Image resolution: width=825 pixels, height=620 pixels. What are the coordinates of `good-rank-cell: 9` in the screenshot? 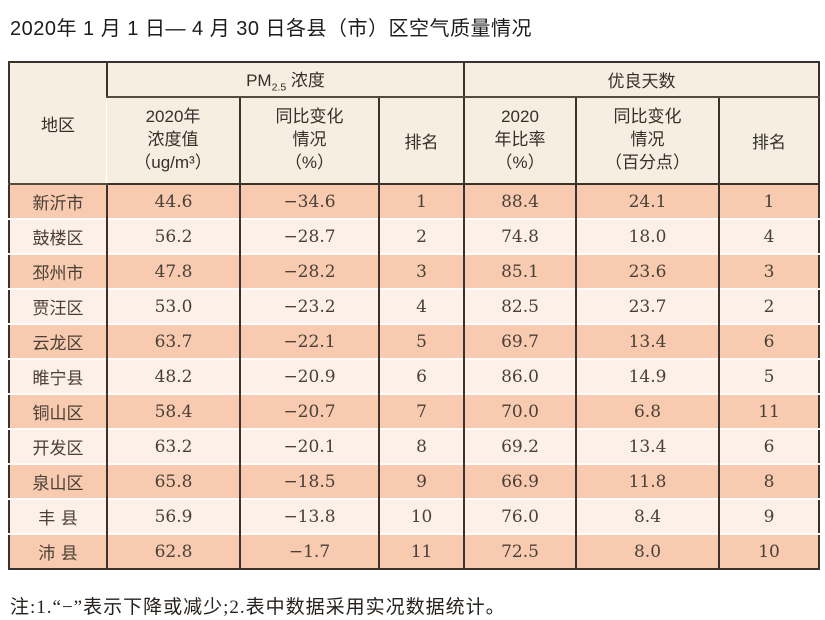 It's located at (769, 516).